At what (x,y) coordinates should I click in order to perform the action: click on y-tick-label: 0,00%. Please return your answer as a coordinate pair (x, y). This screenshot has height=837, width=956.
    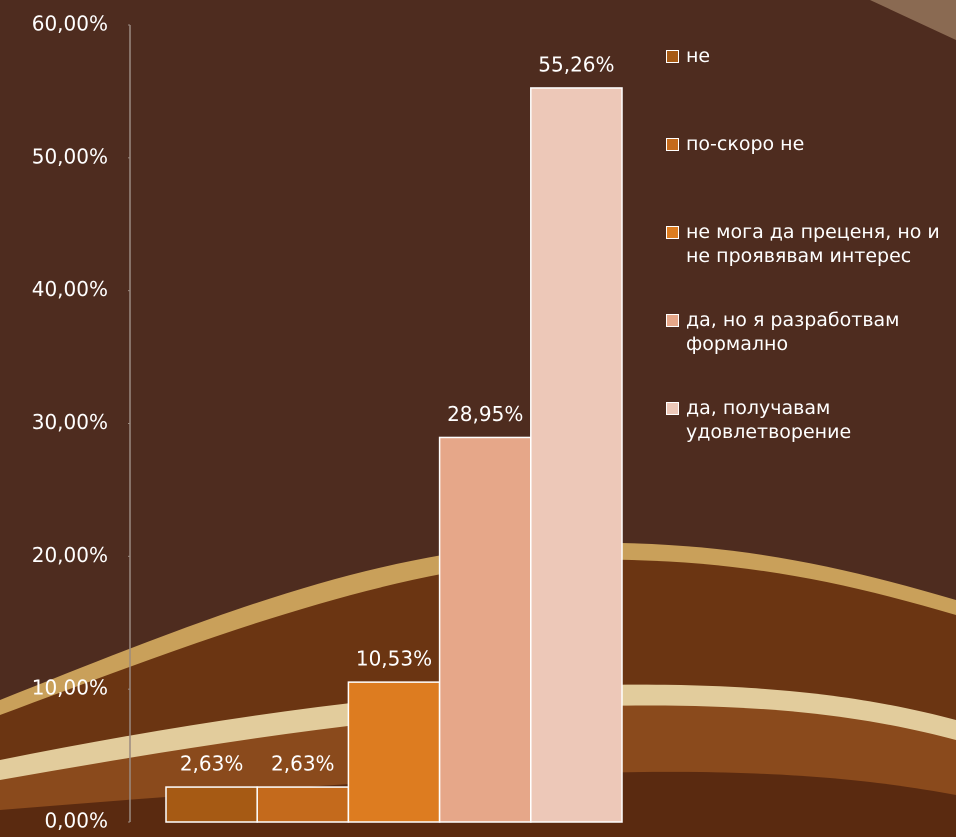
    Looking at the image, I should click on (76, 821).